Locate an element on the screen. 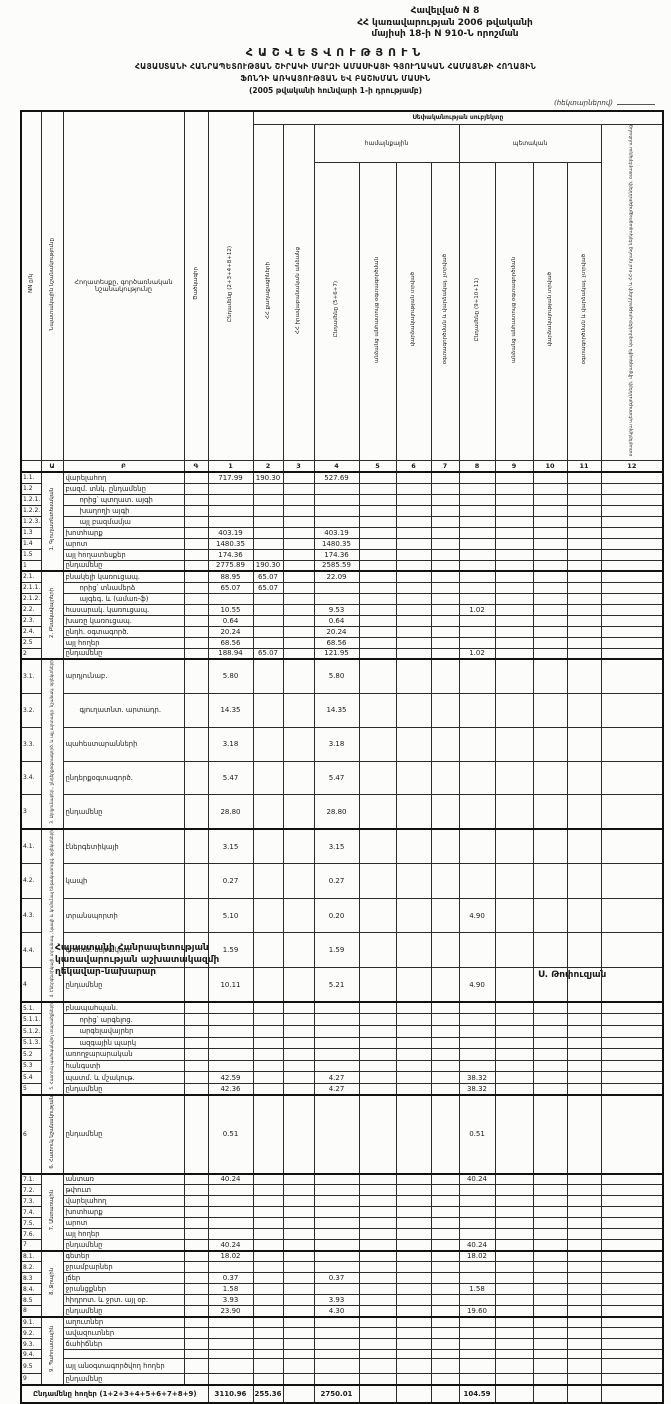  row-number: 6 is located at coordinates (31, 1134).